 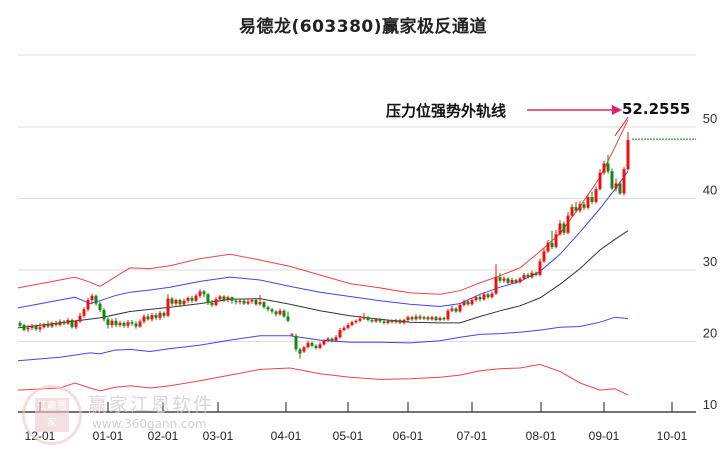 What do you see at coordinates (446, 111) in the screenshot?
I see `annotation-label: 压力位强势外轨线` at bounding box center [446, 111].